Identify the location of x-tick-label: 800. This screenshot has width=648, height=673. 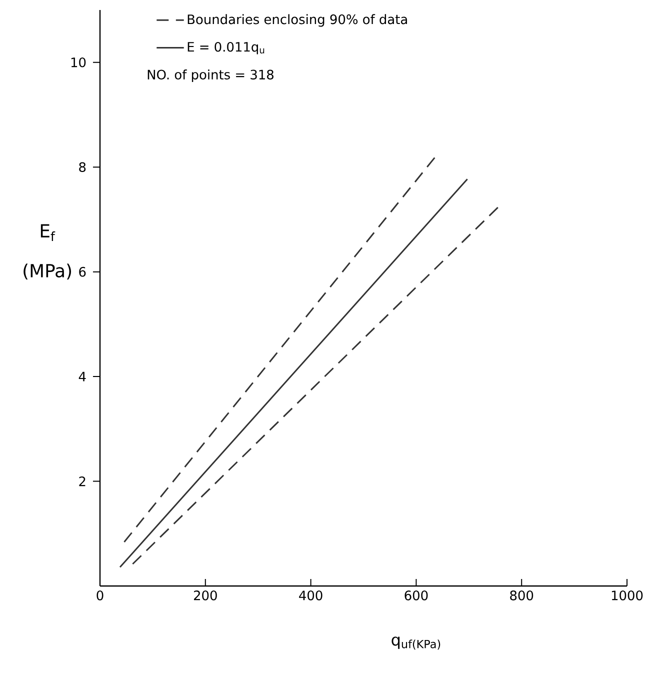
(522, 595).